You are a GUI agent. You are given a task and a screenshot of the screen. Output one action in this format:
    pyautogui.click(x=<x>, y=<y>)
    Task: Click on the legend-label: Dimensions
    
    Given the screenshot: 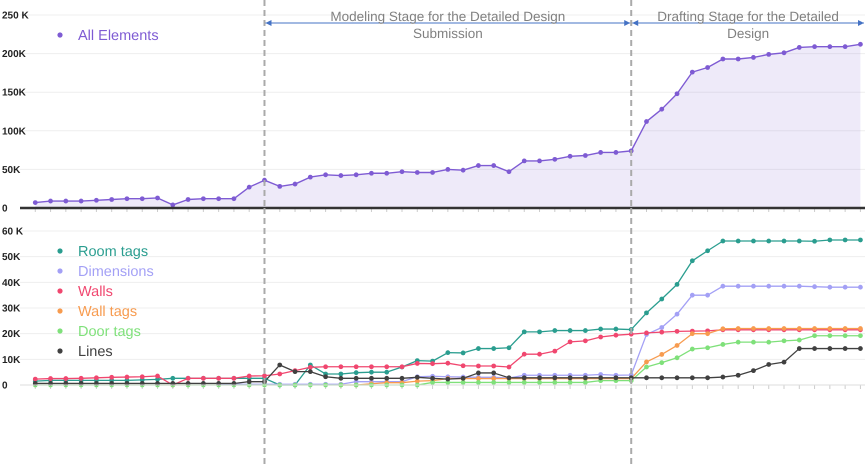 What is the action you would take?
    pyautogui.click(x=116, y=272)
    